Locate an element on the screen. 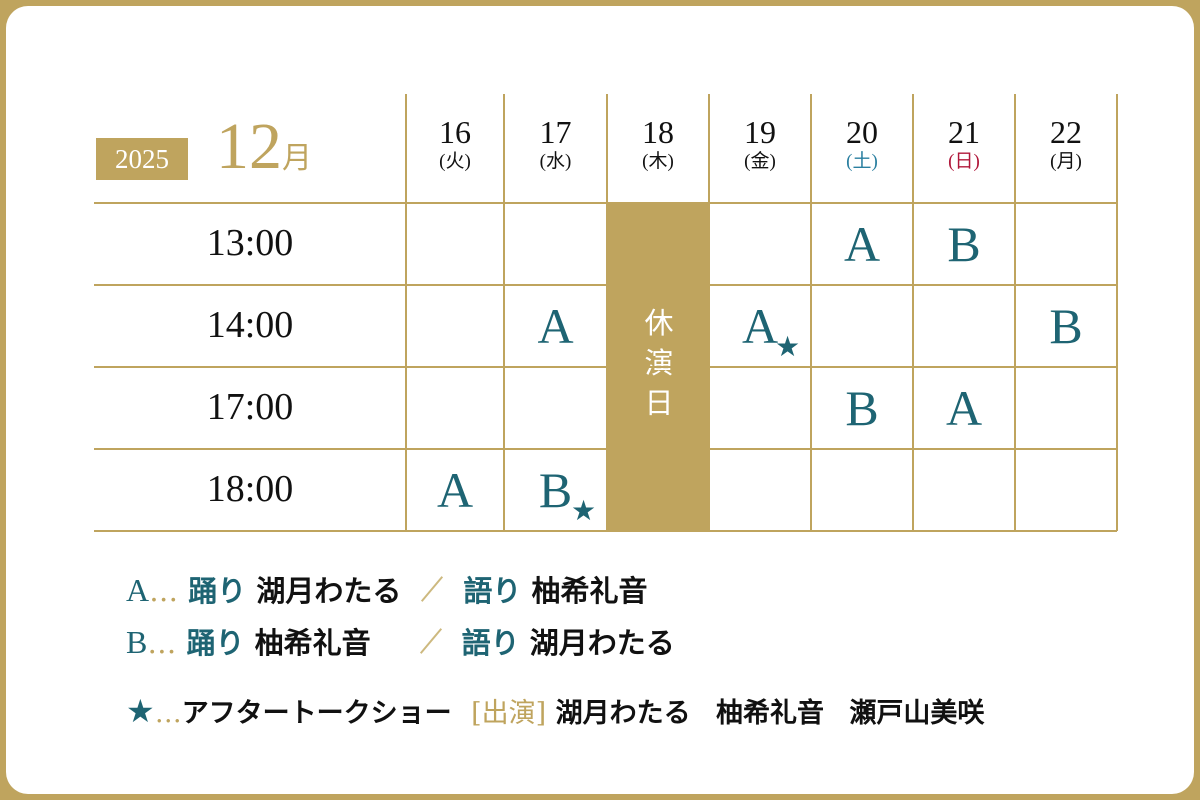 This screenshot has height=800, width=1200. month-number: 12 is located at coordinates (249, 146).